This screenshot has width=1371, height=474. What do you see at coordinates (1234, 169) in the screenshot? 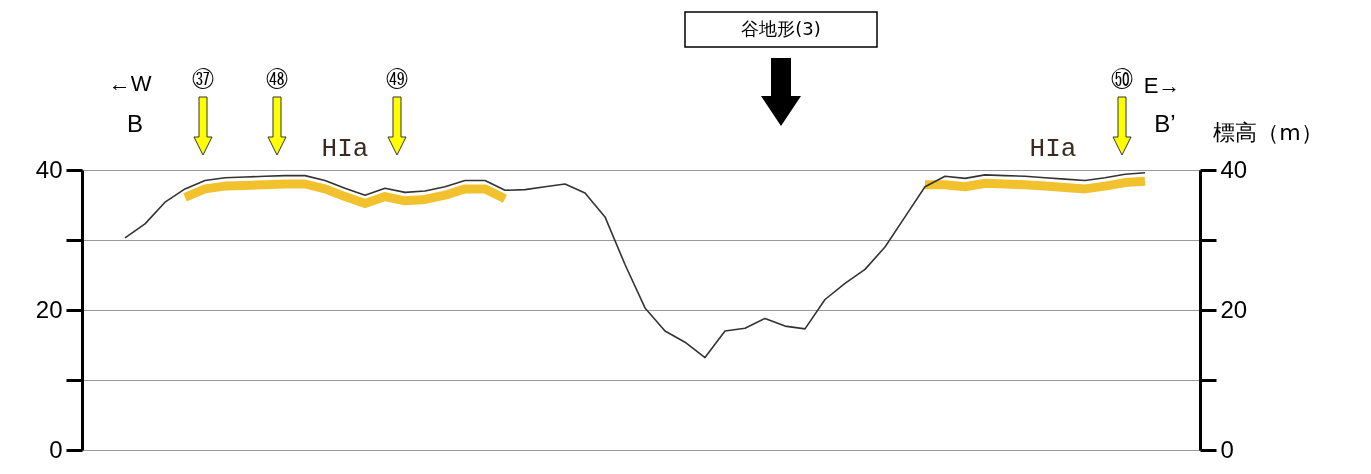
I see `y2-tick-label: 40` at bounding box center [1234, 169].